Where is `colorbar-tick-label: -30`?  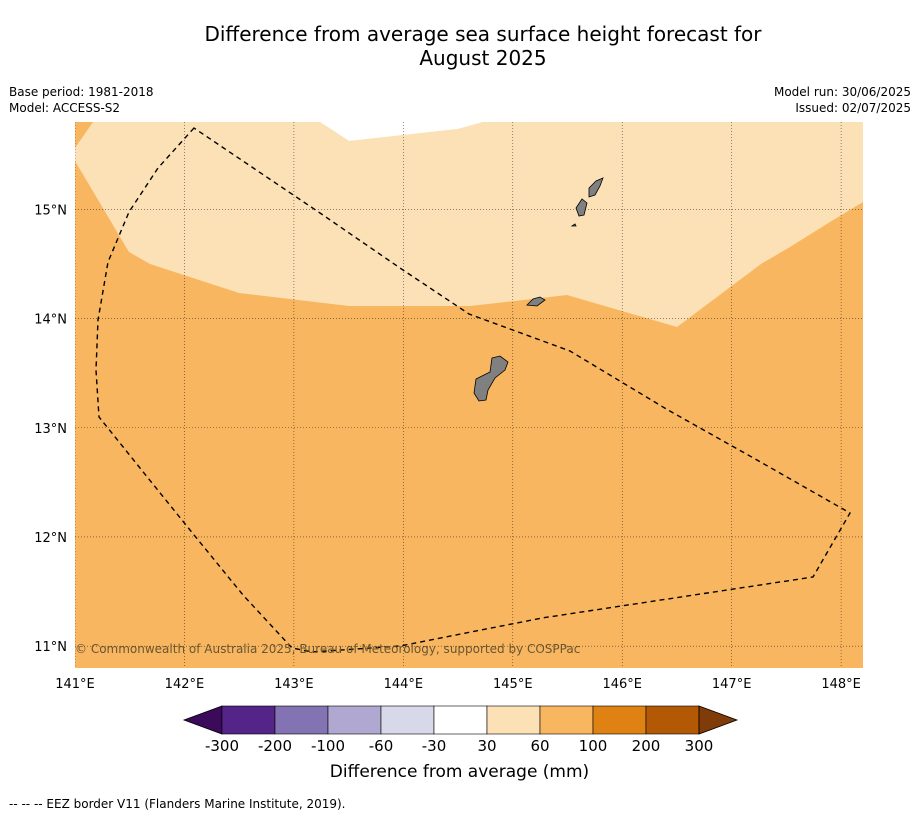 colorbar-tick-label: -30 is located at coordinates (434, 746).